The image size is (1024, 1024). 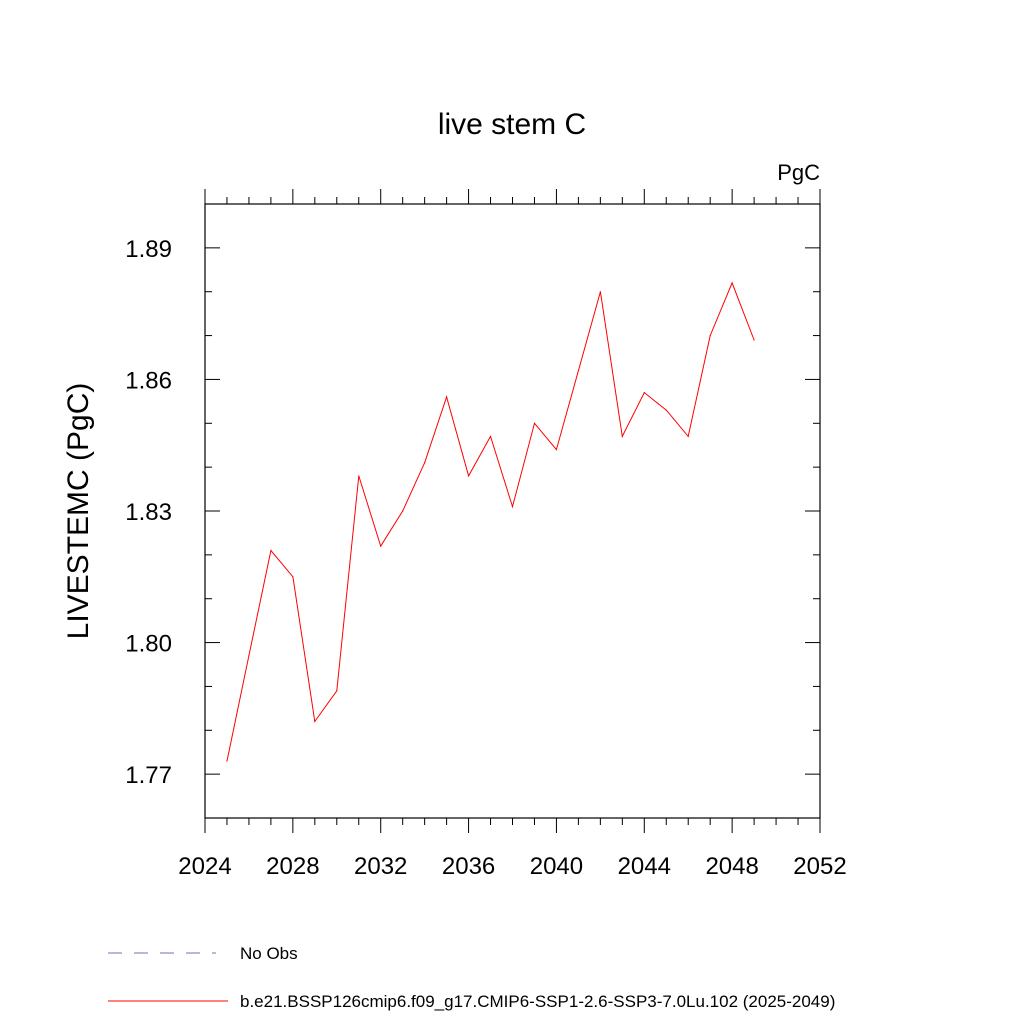 What do you see at coordinates (644, 866) in the screenshot?
I see `x-tick-label: 2044` at bounding box center [644, 866].